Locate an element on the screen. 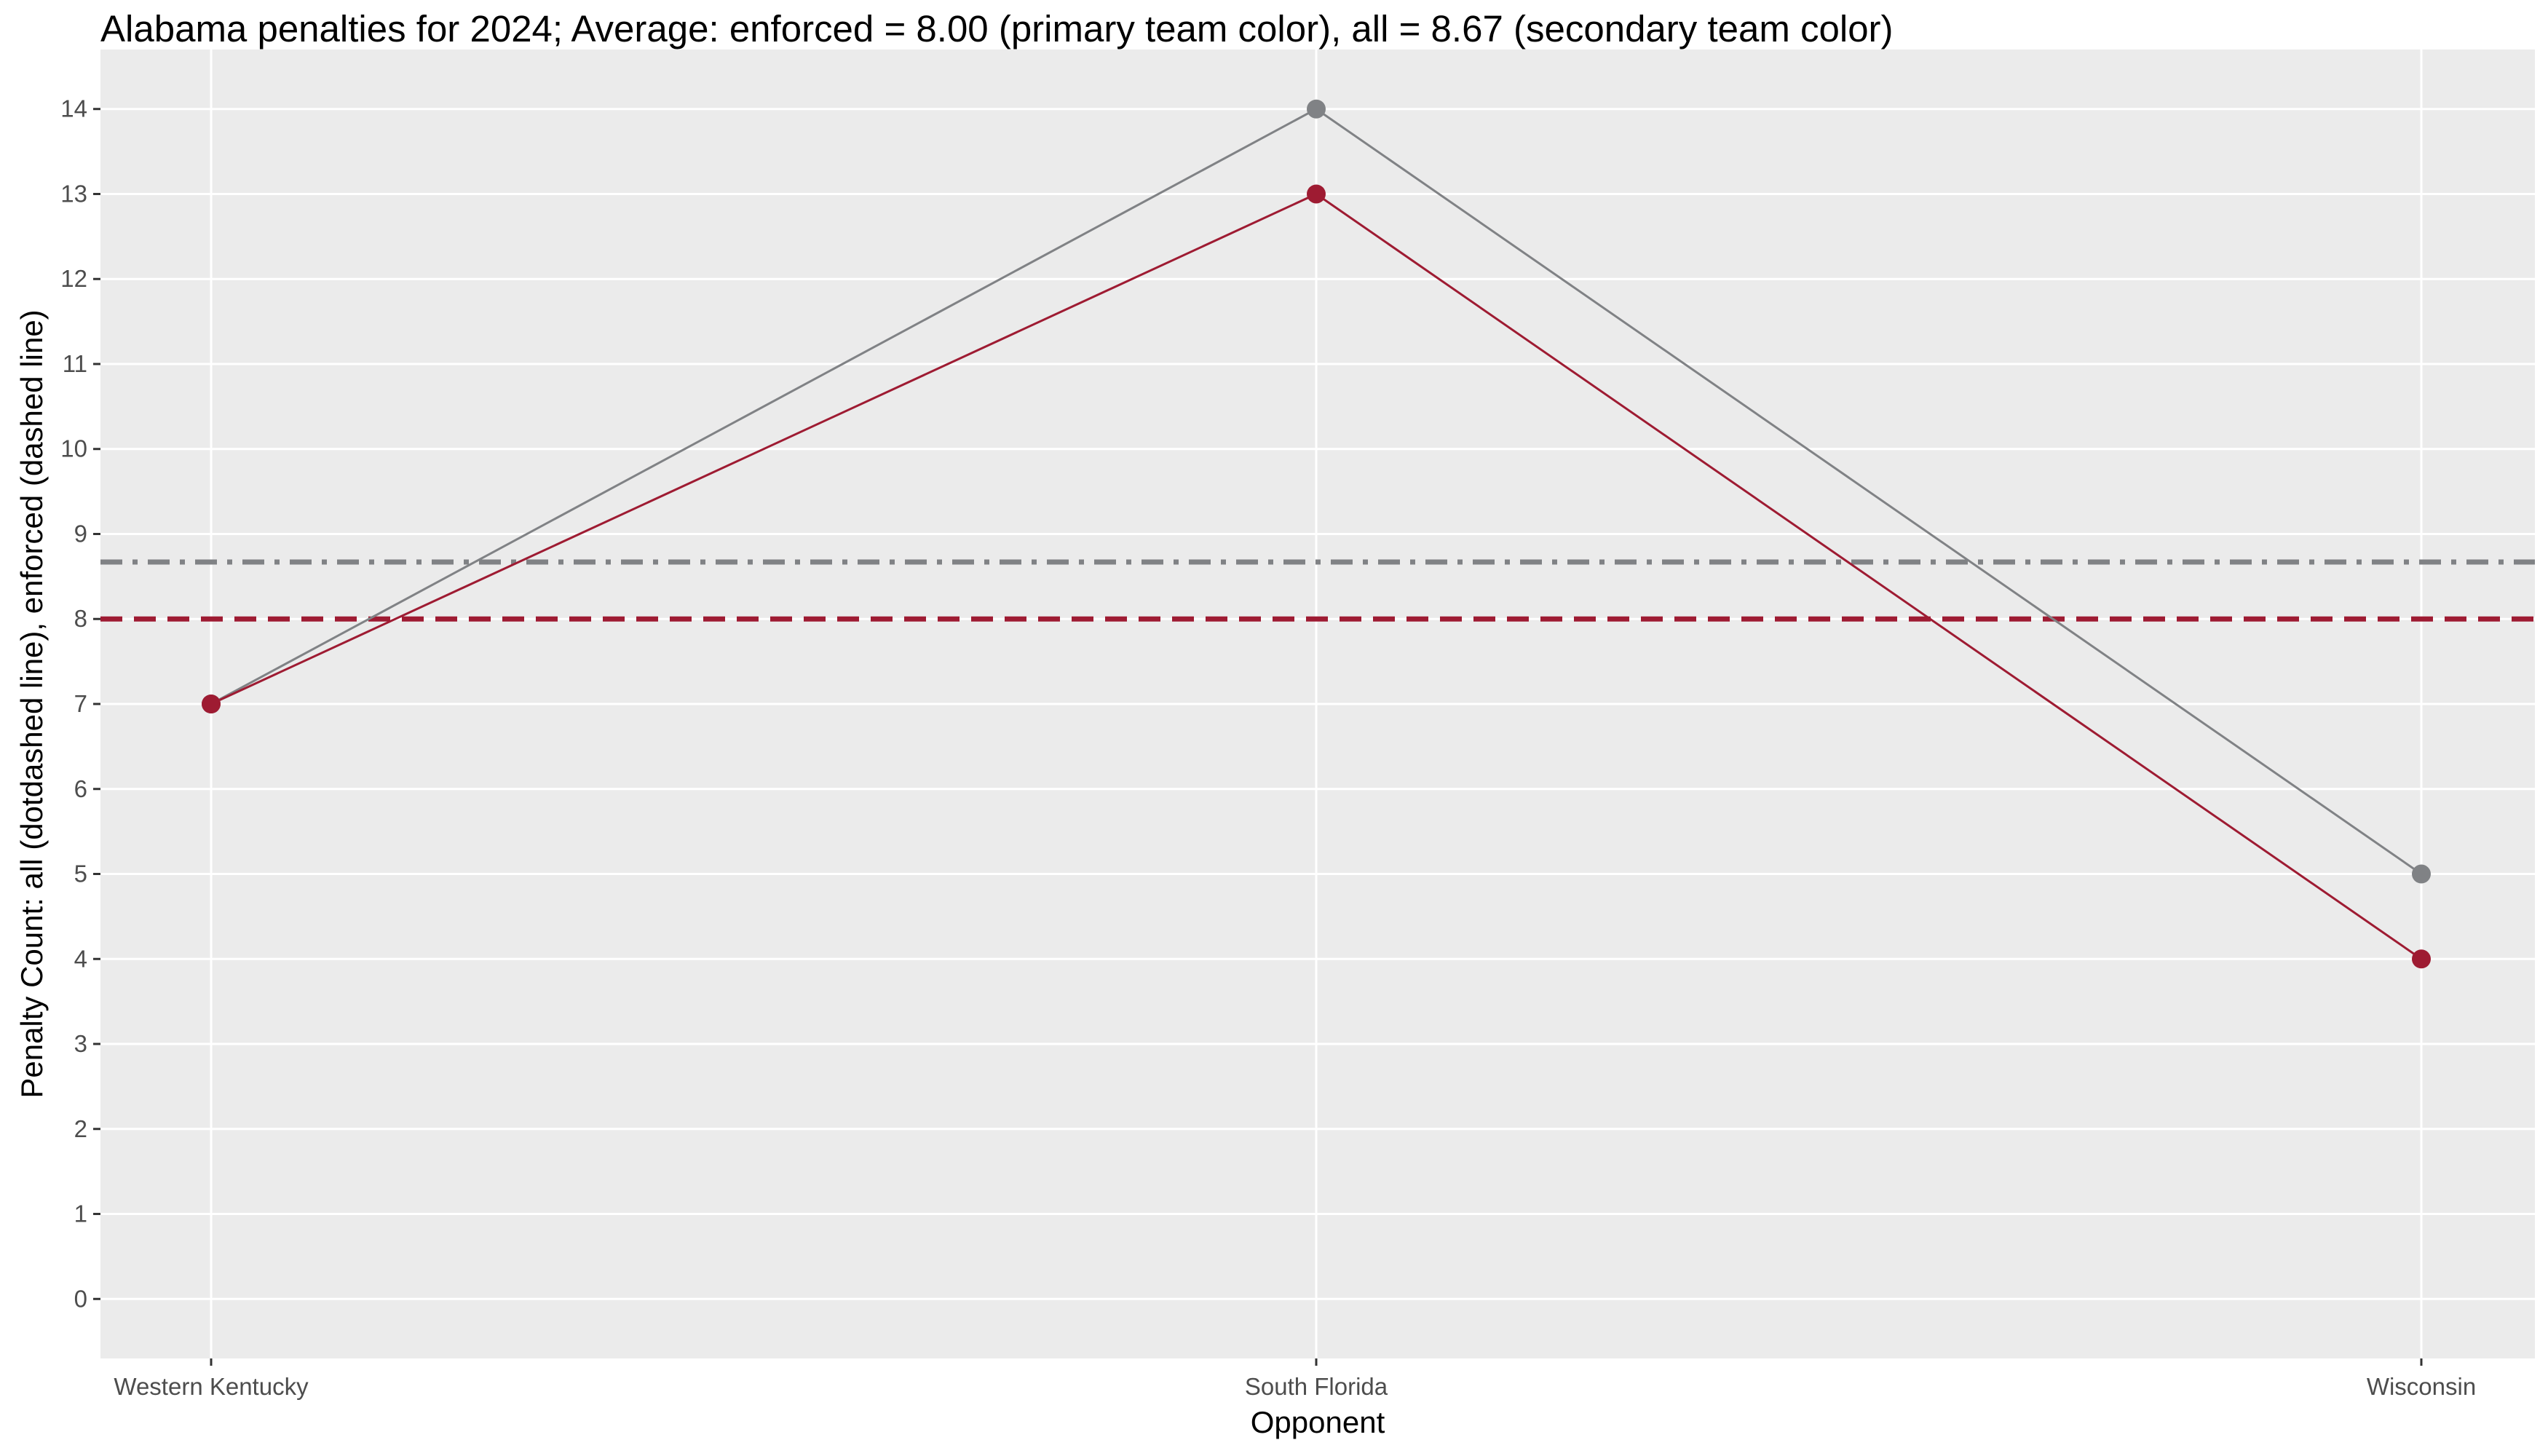 This screenshot has height=1456, width=2548. y-tick-label: 11 is located at coordinates (75, 363).